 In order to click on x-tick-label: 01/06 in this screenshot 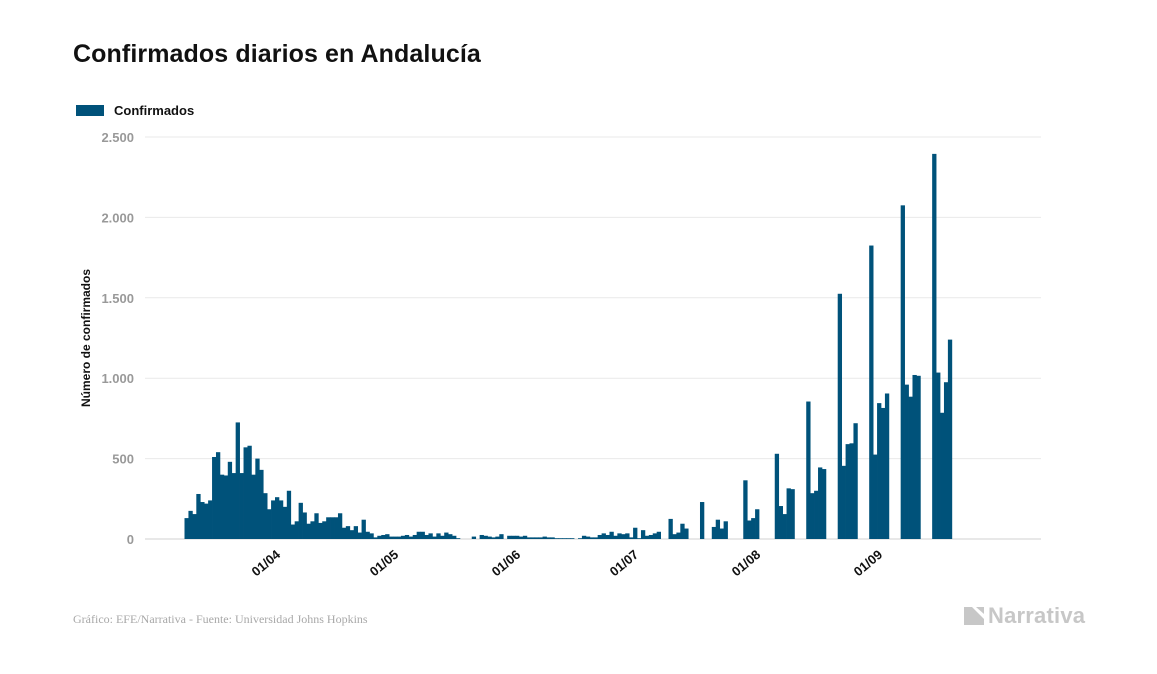, I will do `click(506, 563)`.